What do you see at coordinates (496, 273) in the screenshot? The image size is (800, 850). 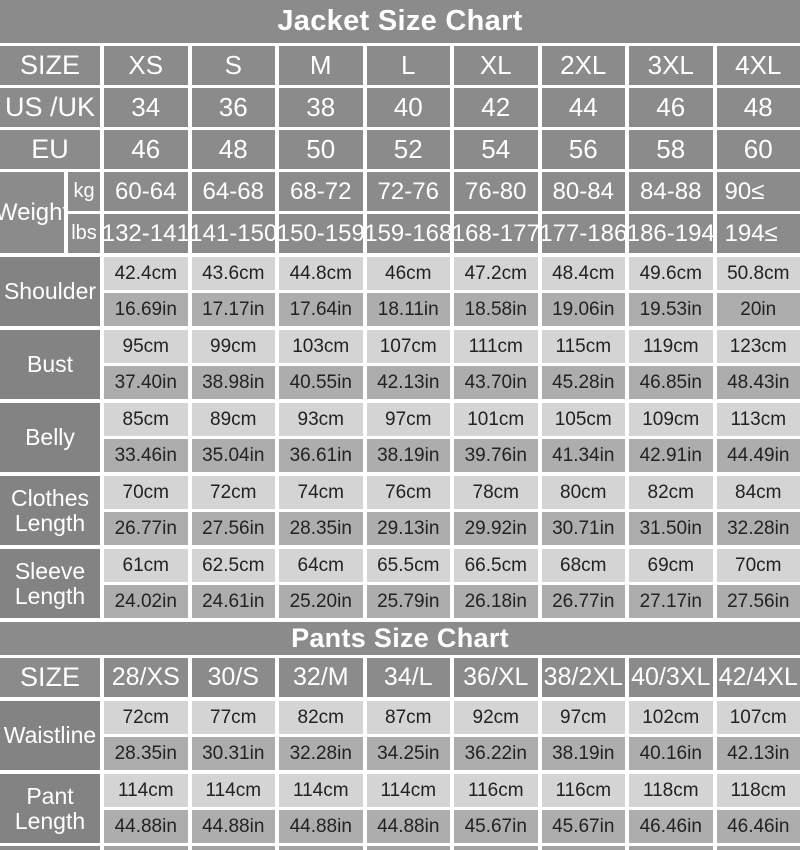 I see `cm-value-cell: 47.2cm` at bounding box center [496, 273].